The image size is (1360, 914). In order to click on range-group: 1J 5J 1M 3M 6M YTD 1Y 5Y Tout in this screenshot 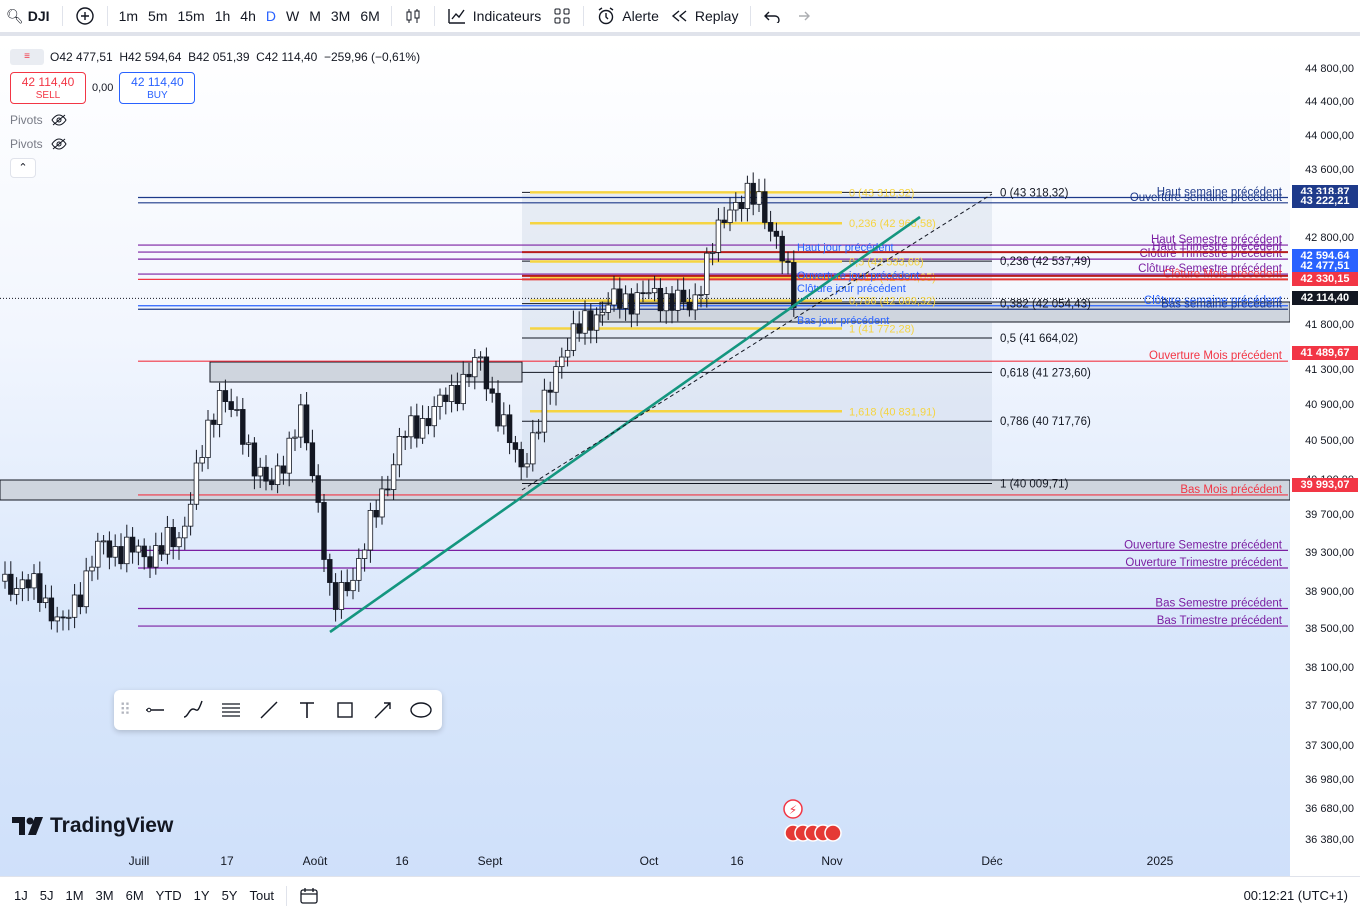, I will do `click(144, 895)`.